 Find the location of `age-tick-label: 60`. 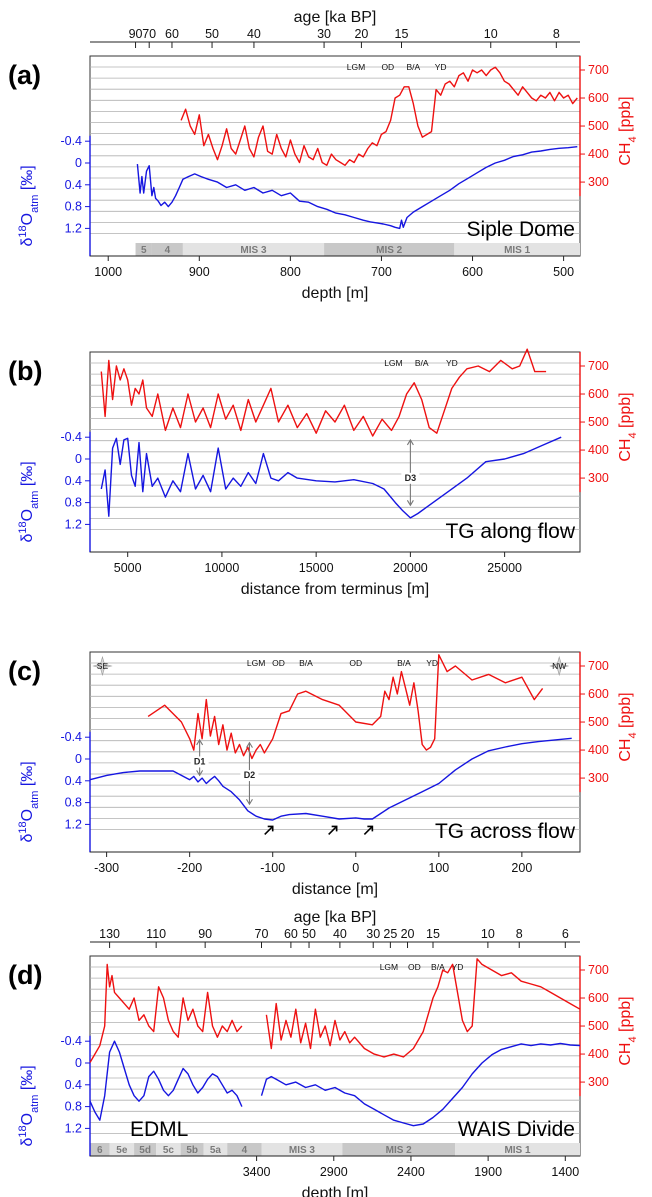

age-tick-label: 60 is located at coordinates (291, 934).